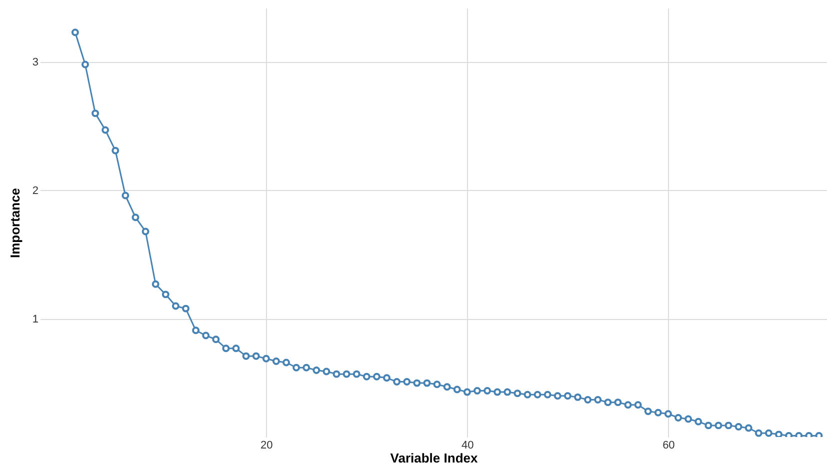 The width and height of the screenshot is (827, 470). What do you see at coordinates (35, 190) in the screenshot?
I see `y-tick-label: 2` at bounding box center [35, 190].